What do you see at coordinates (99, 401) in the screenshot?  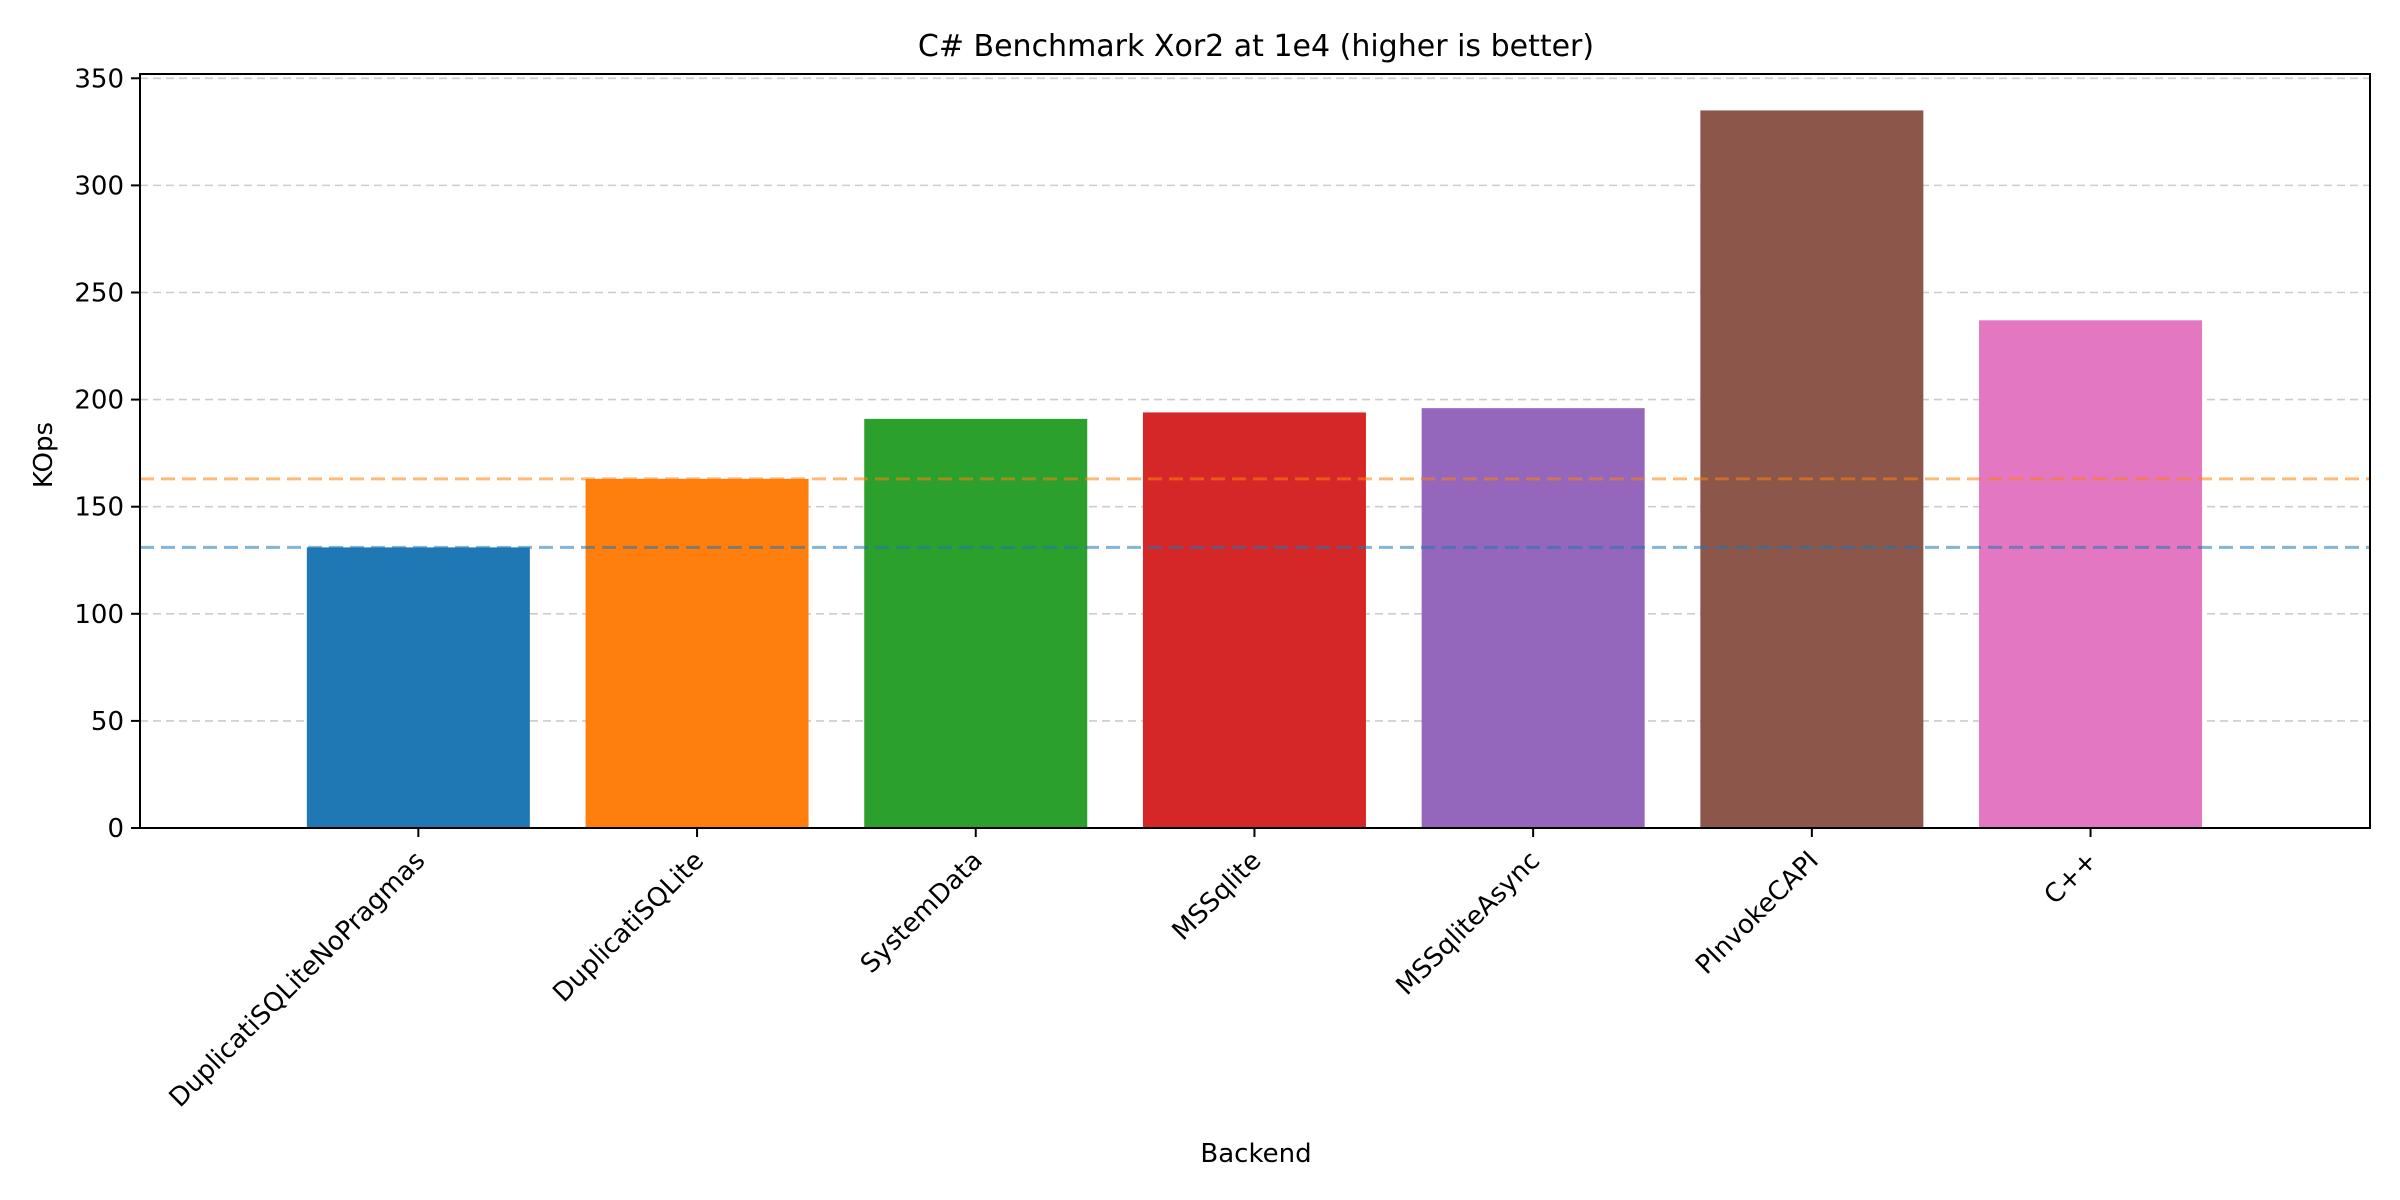 I see `y-tick-label: 200` at bounding box center [99, 401].